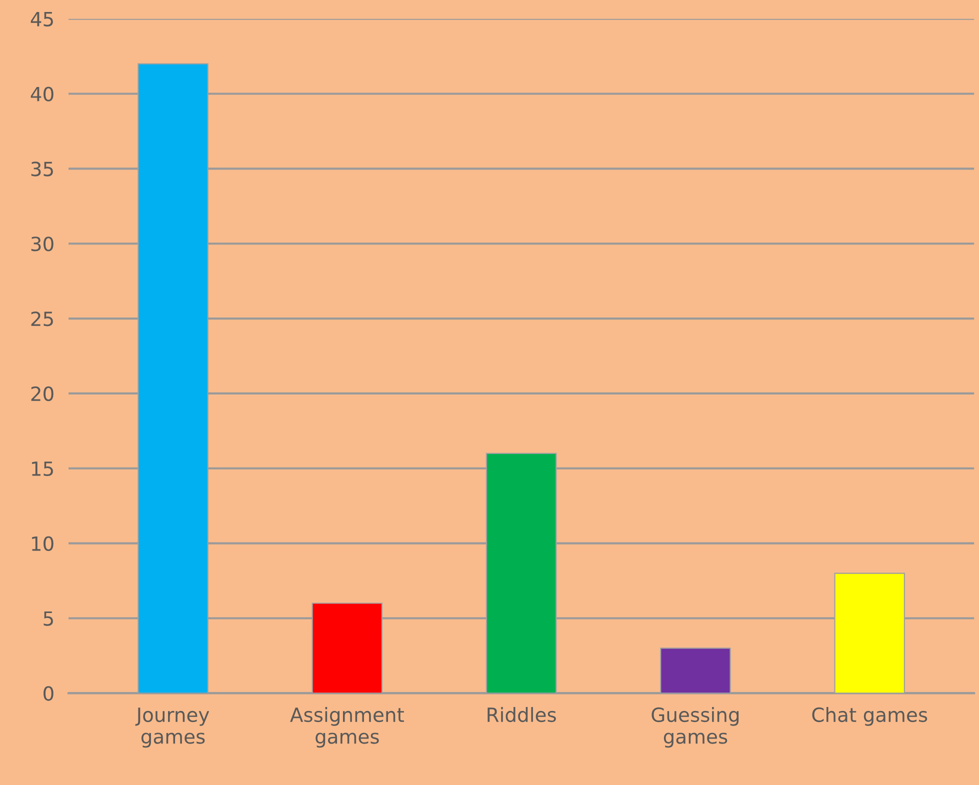 The width and height of the screenshot is (979, 785). Describe the element at coordinates (42, 94) in the screenshot. I see `y-tick-label: 40` at that location.